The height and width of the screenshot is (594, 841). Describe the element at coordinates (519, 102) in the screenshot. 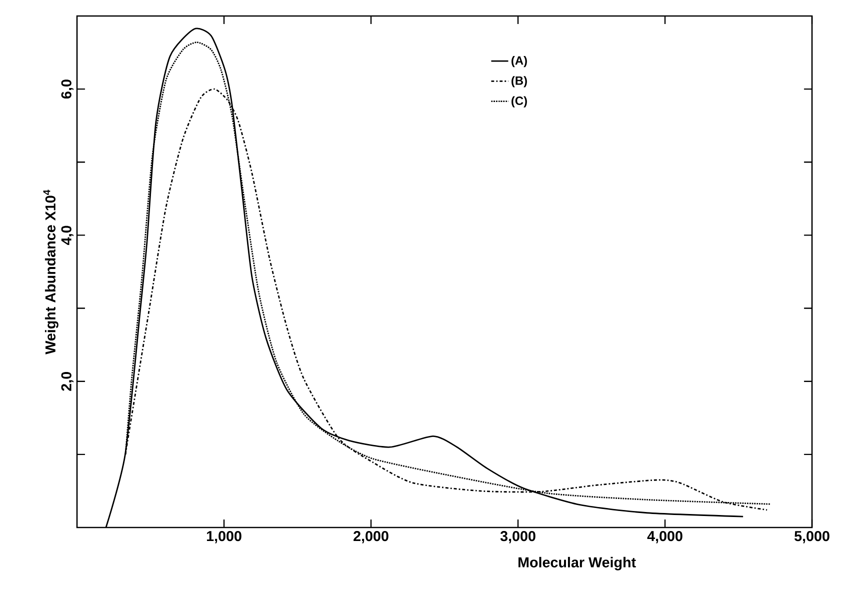

I see `legend-label: (C)` at that location.